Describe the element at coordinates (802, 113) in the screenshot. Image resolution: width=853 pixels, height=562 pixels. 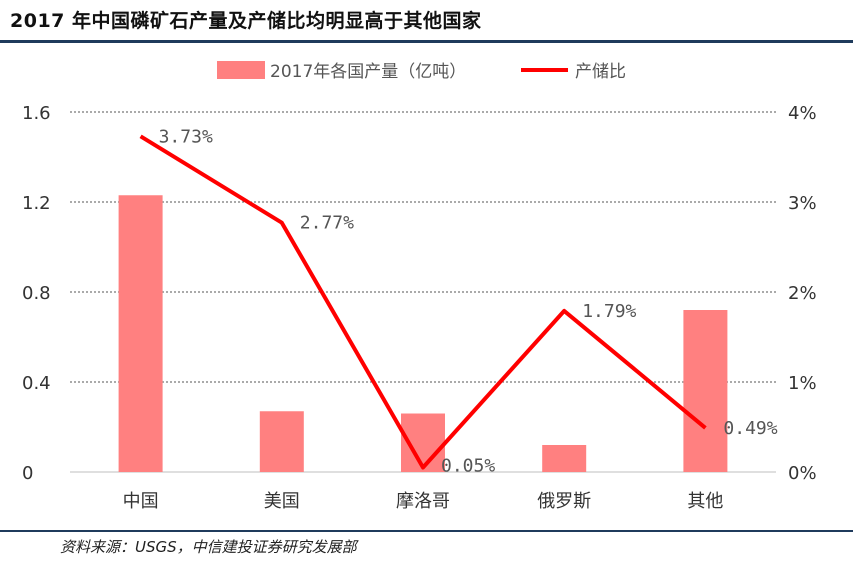
I see `y-right-tick-label: 4%` at that location.